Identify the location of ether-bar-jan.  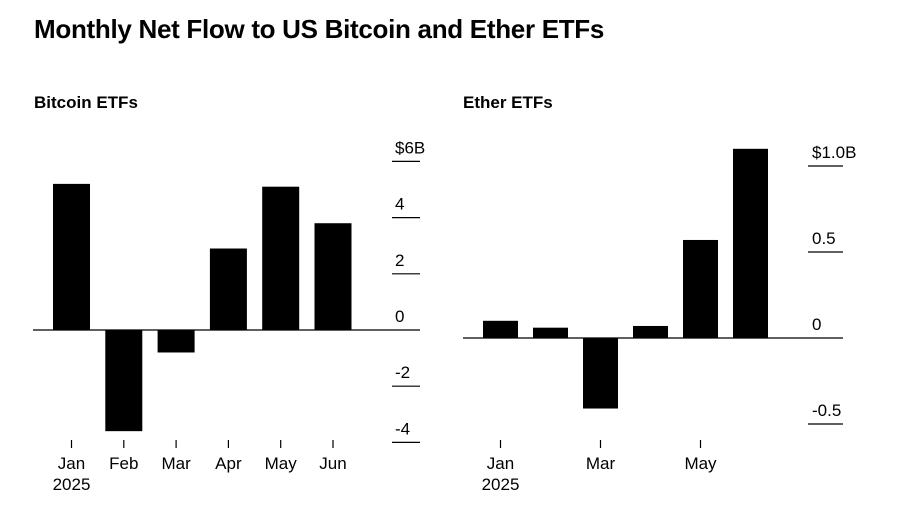
(500, 329).